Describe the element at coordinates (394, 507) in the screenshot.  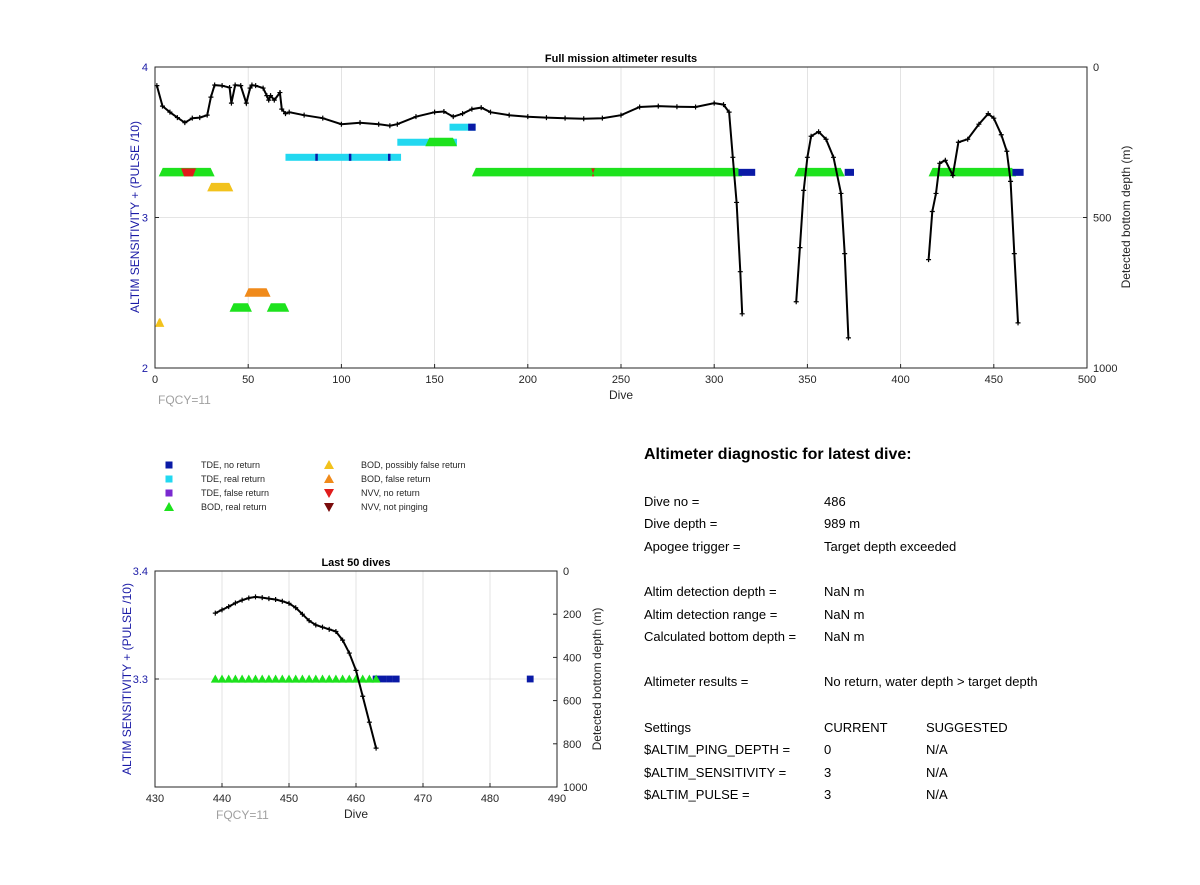
I see `legend-label: NVV, not pinging` at that location.